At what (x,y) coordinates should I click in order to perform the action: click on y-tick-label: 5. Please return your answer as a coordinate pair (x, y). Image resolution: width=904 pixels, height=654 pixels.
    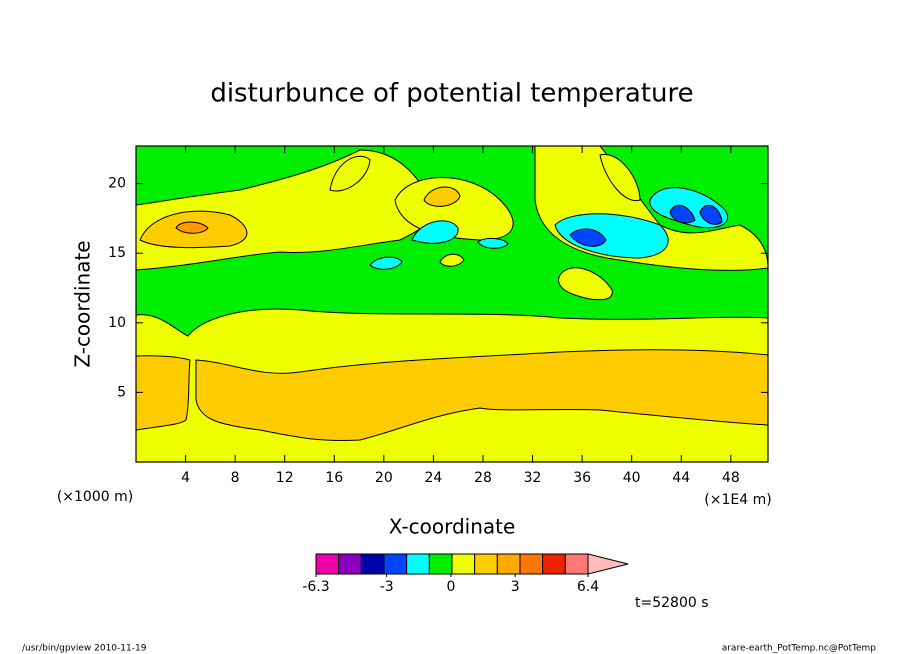
    Looking at the image, I should click on (121, 392).